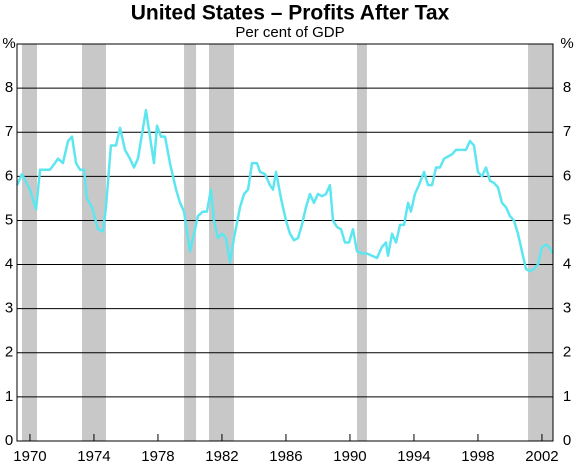 The height and width of the screenshot is (469, 581). I want to click on y2-tick-label: %, so click(566, 43).